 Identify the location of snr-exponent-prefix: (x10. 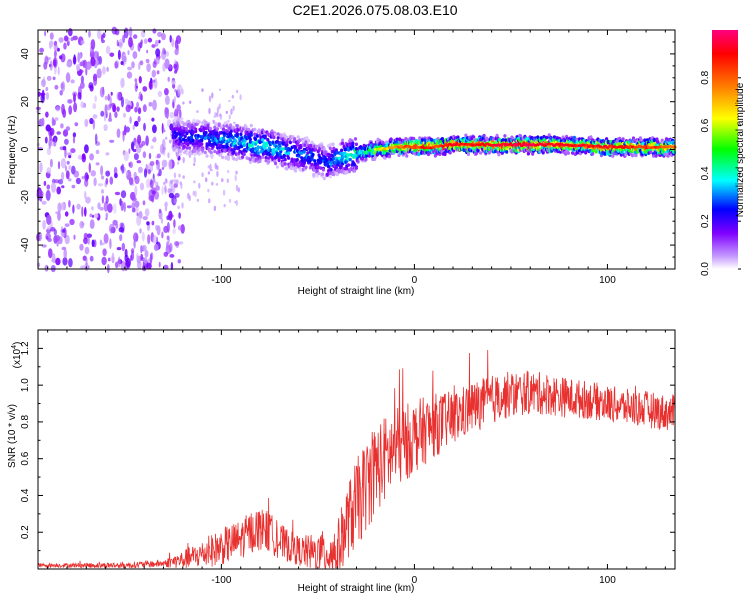
(17, 358).